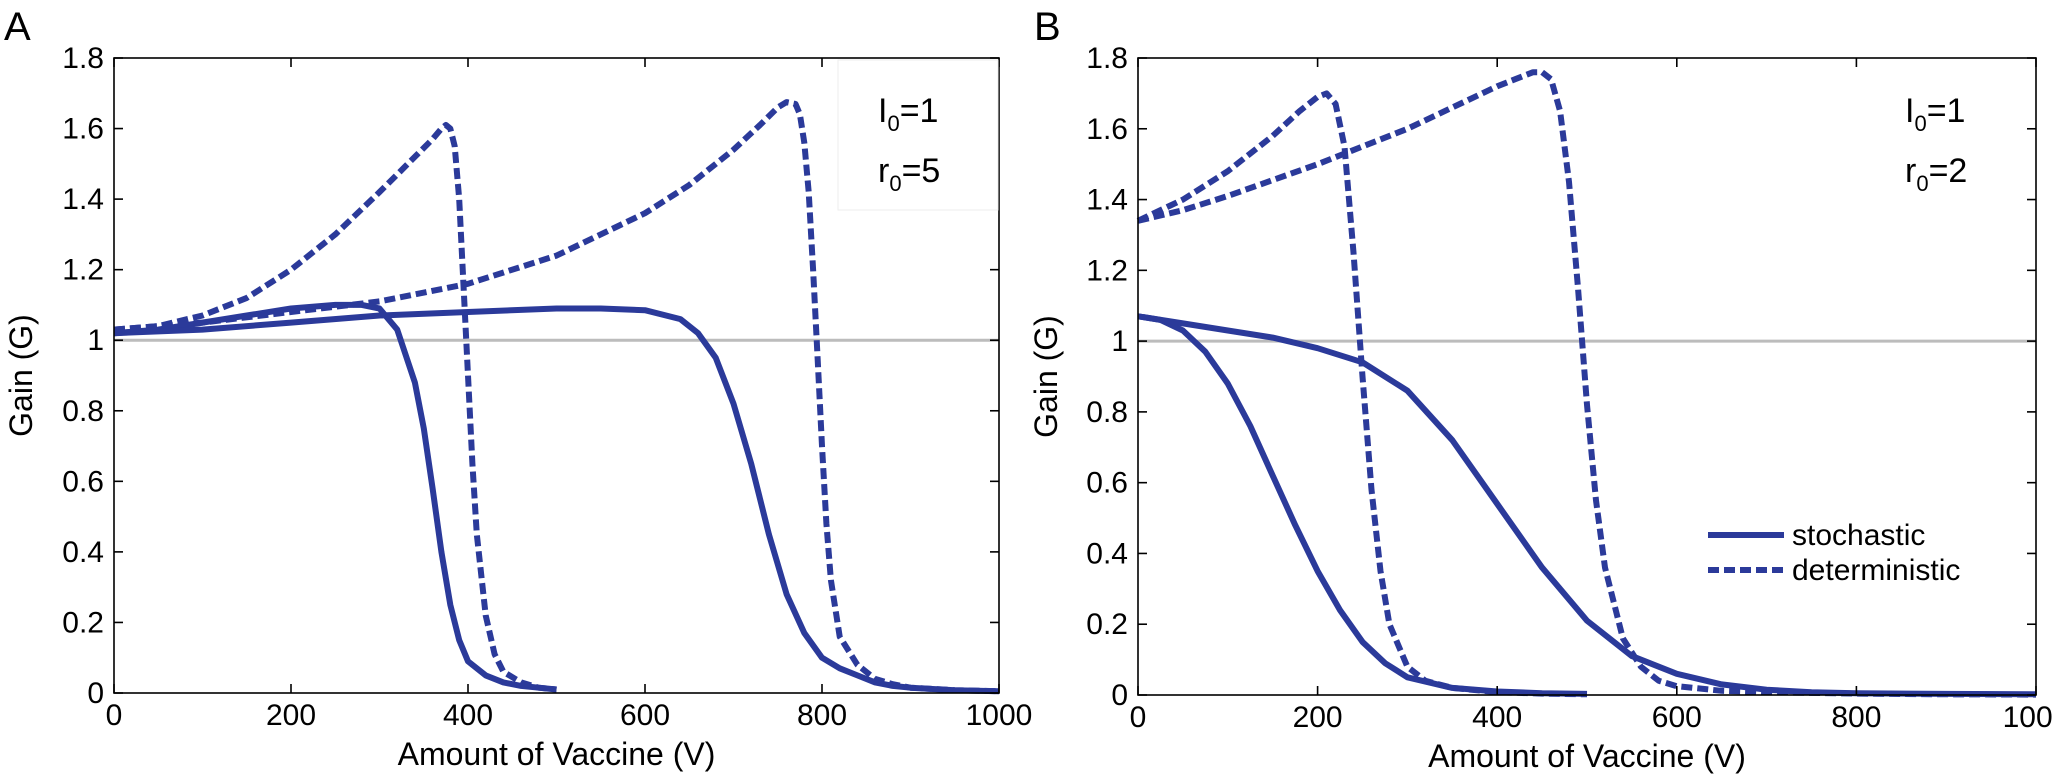  What do you see at coordinates (1858, 535) in the screenshot?
I see `legend-label-stochastic: stochastic` at bounding box center [1858, 535].